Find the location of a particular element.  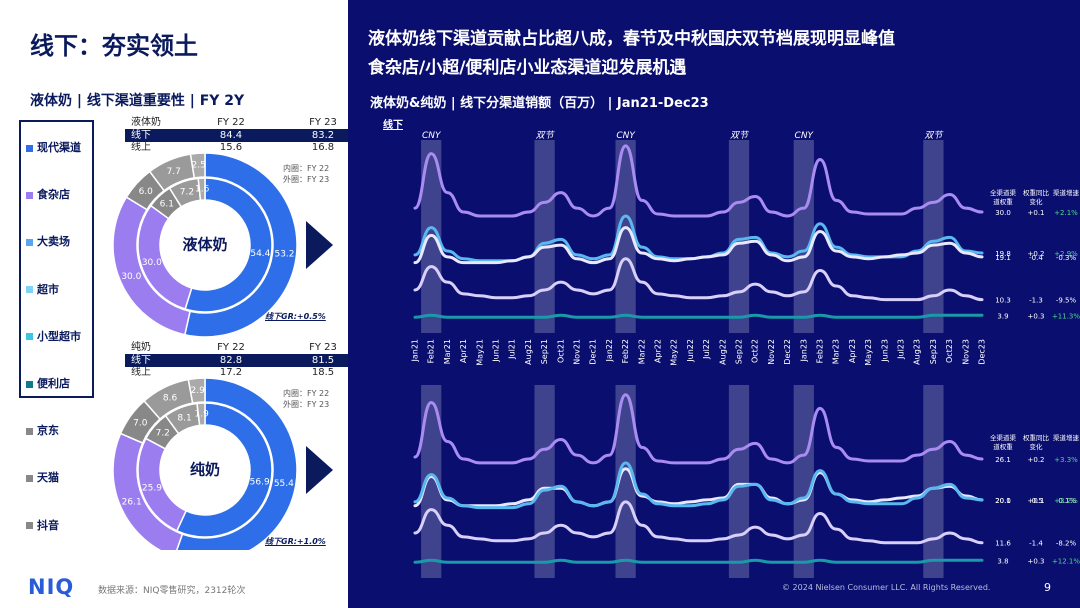

series-value-label: 3.9 is located at coordinates (1002, 316).